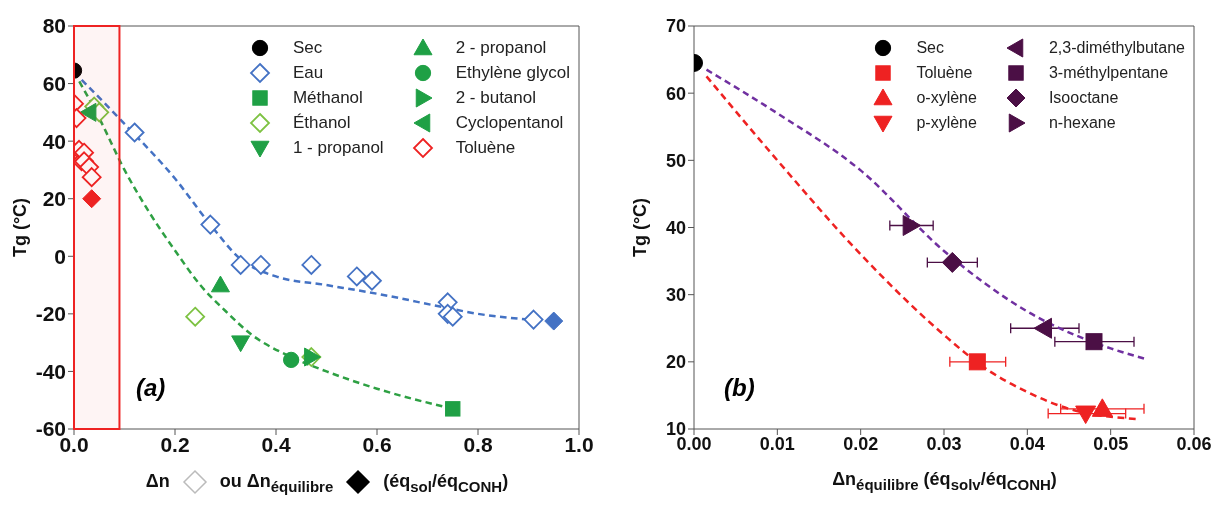  Describe the element at coordinates (739, 388) in the screenshot. I see `annotation: (b)` at that location.